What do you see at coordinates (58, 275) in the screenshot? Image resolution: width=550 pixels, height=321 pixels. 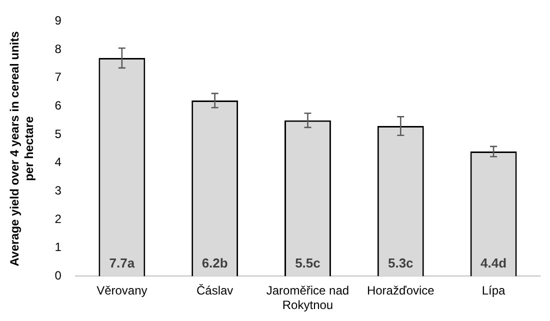 I see `y-tick-label: 0` at bounding box center [58, 275].